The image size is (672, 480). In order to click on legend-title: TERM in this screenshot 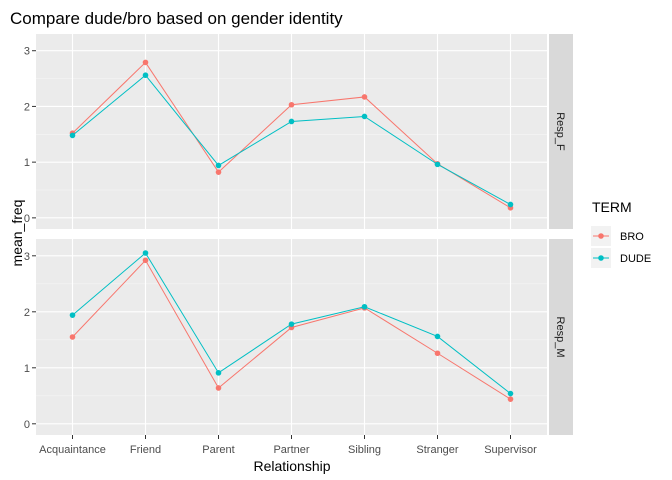, I will do `click(612, 207)`.